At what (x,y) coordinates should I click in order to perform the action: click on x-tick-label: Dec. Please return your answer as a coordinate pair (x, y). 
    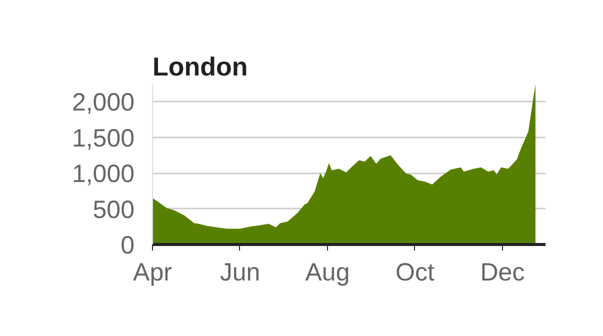
    Looking at the image, I should click on (502, 272).